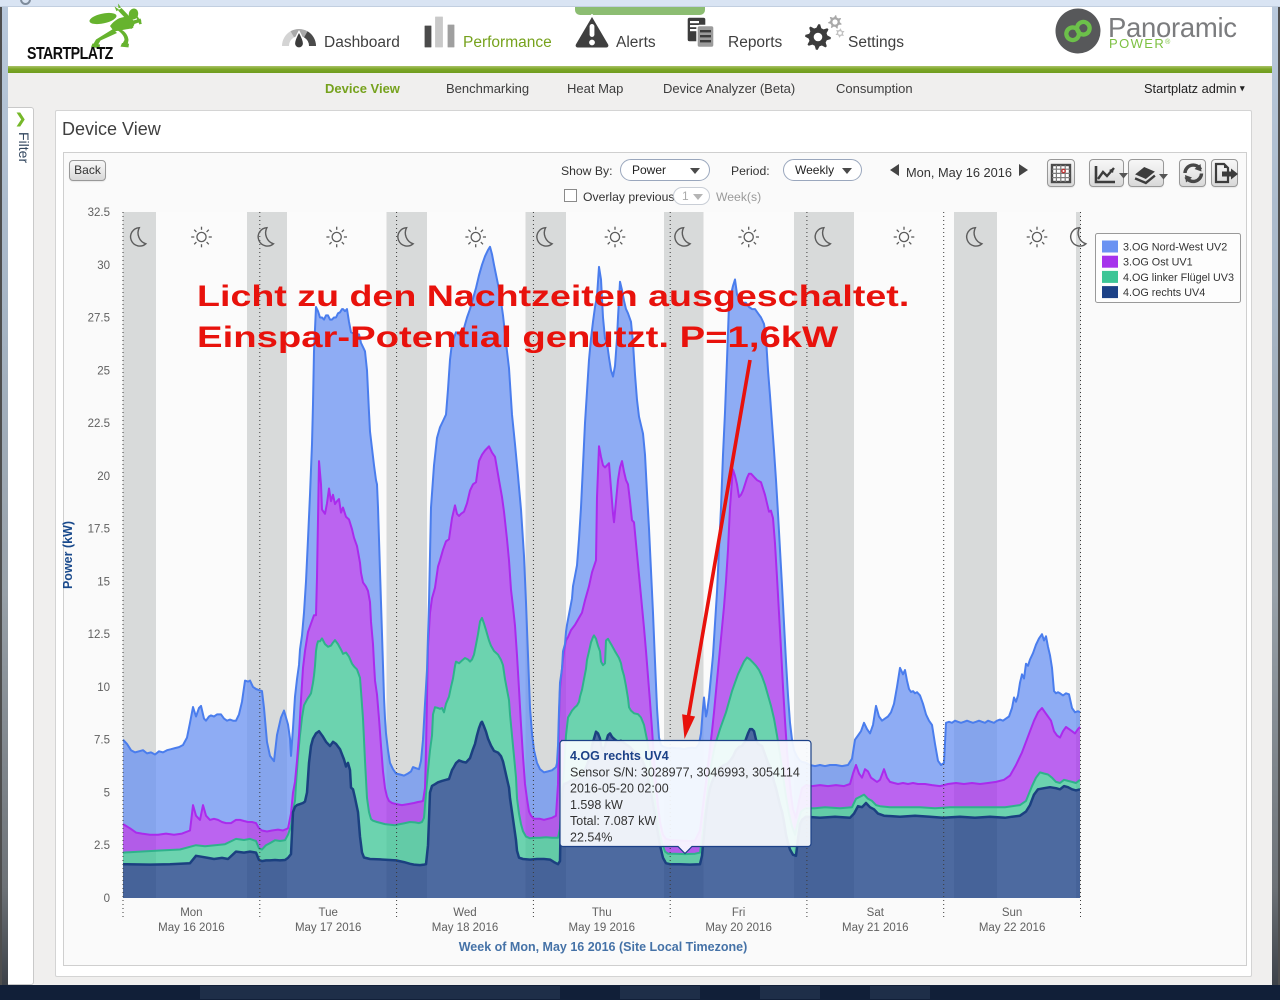 The width and height of the screenshot is (1280, 1000). What do you see at coordinates (876, 913) in the screenshot?
I see `svg-text: Sat` at bounding box center [876, 913].